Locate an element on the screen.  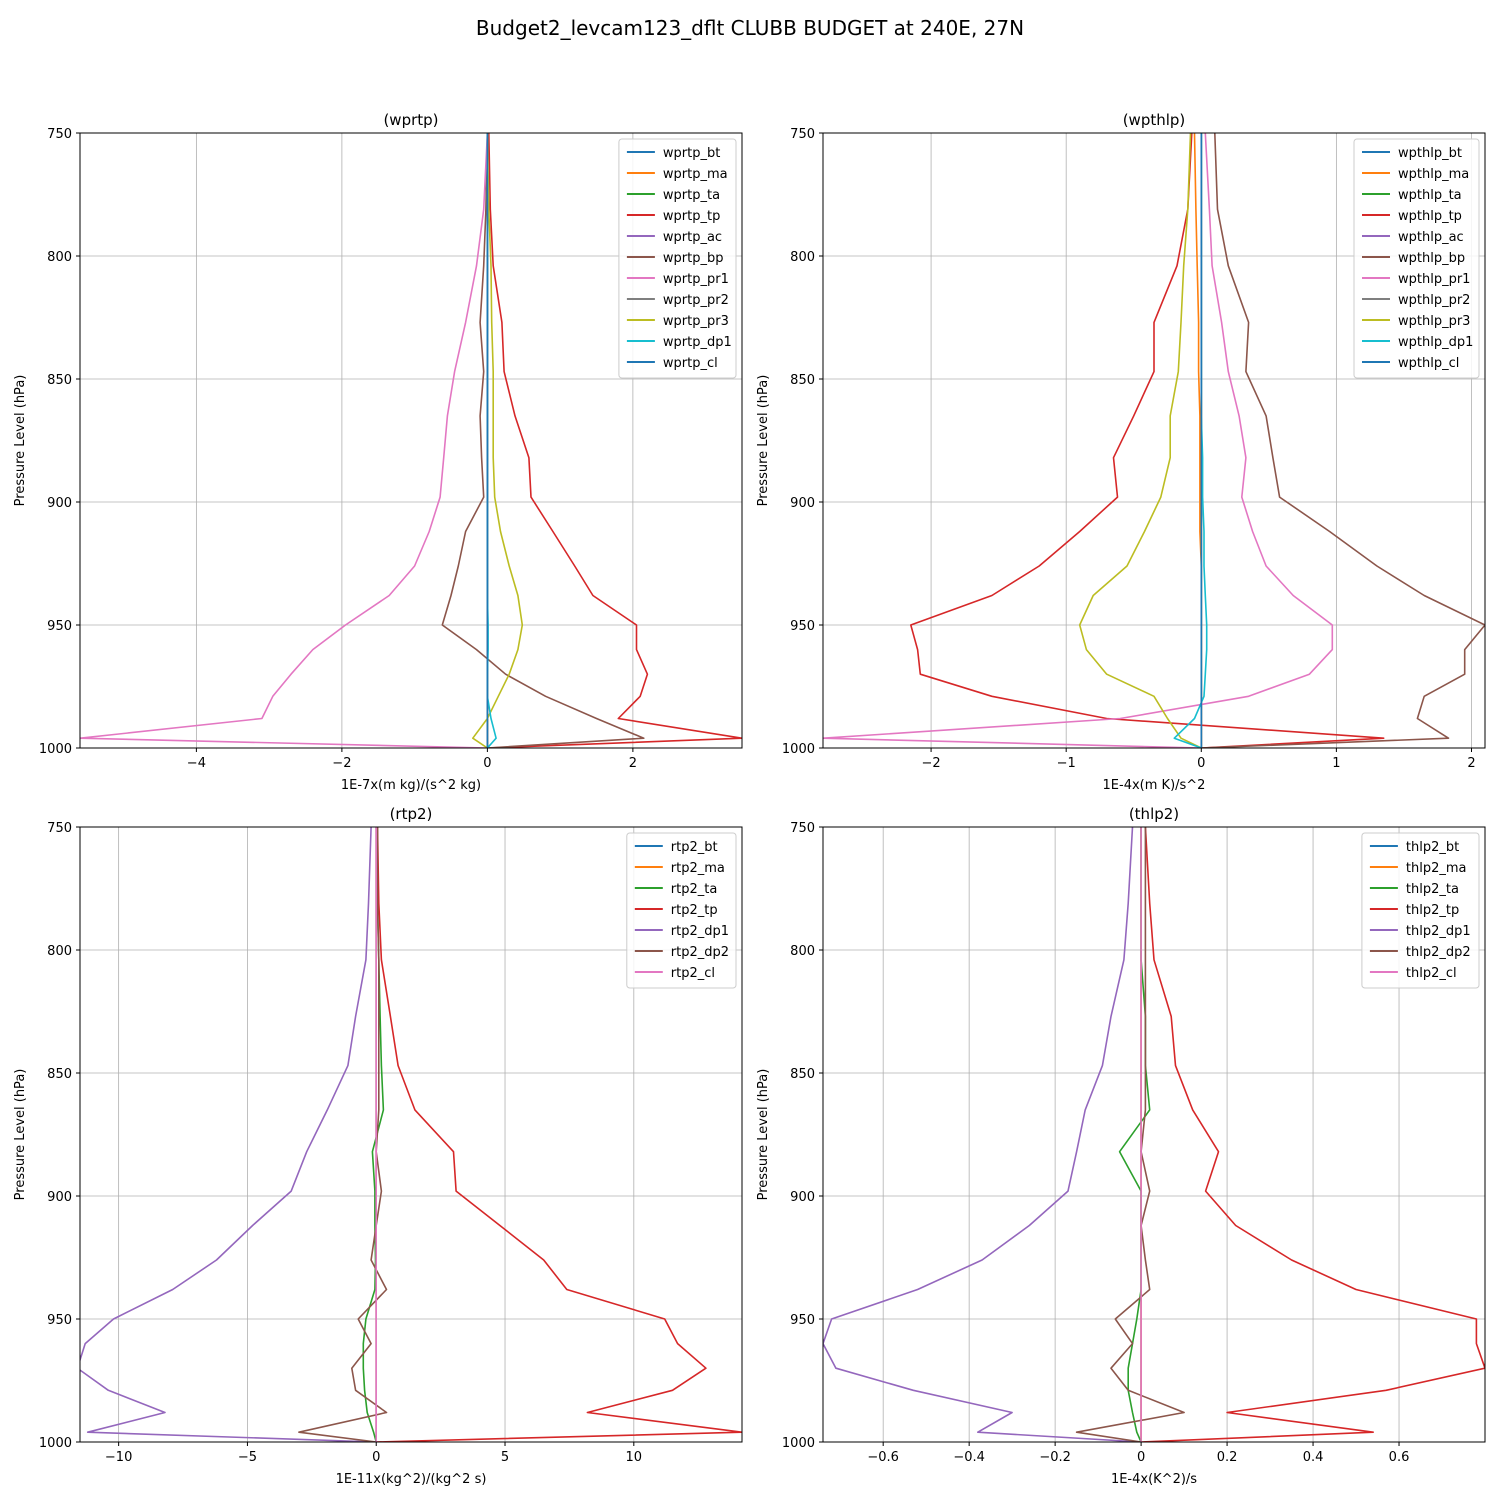
series-line-wpthlp_pr3 is located at coordinates (1140, 440).